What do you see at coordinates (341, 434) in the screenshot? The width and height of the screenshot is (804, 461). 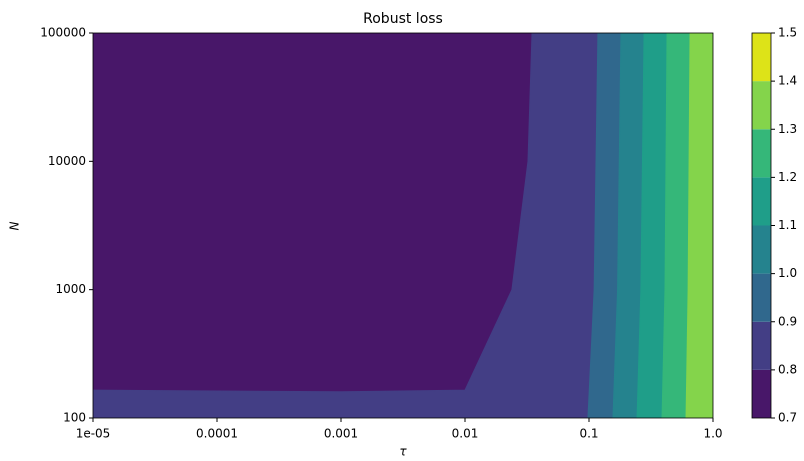 I see `x-tick-label: 0.001` at bounding box center [341, 434].